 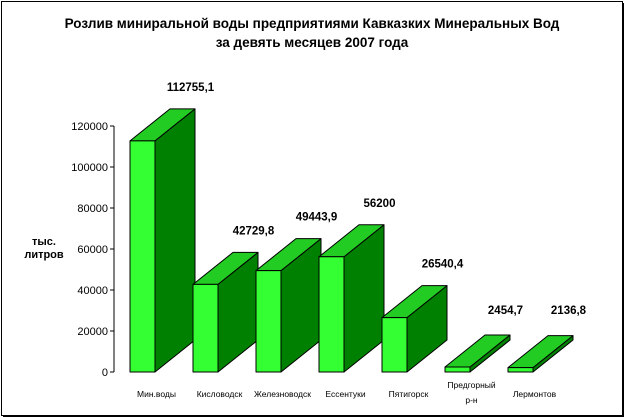 What do you see at coordinates (535, 394) in the screenshot?
I see `x-tick-label: Лермонтов` at bounding box center [535, 394].